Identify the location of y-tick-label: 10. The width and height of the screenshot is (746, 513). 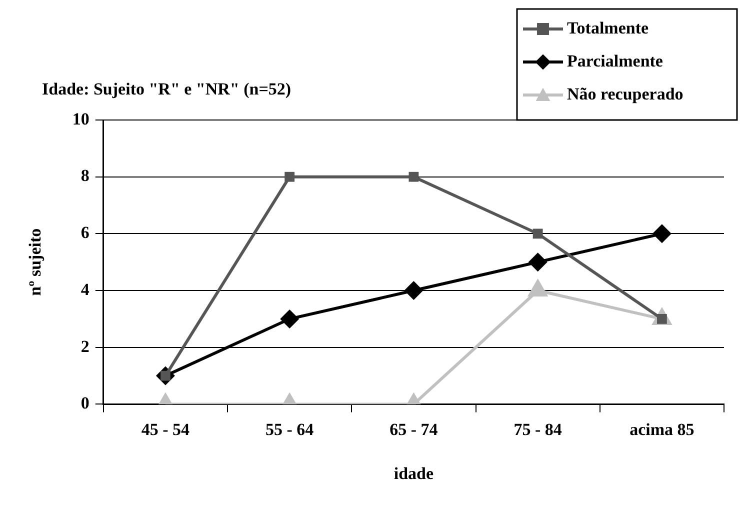
(81, 118).